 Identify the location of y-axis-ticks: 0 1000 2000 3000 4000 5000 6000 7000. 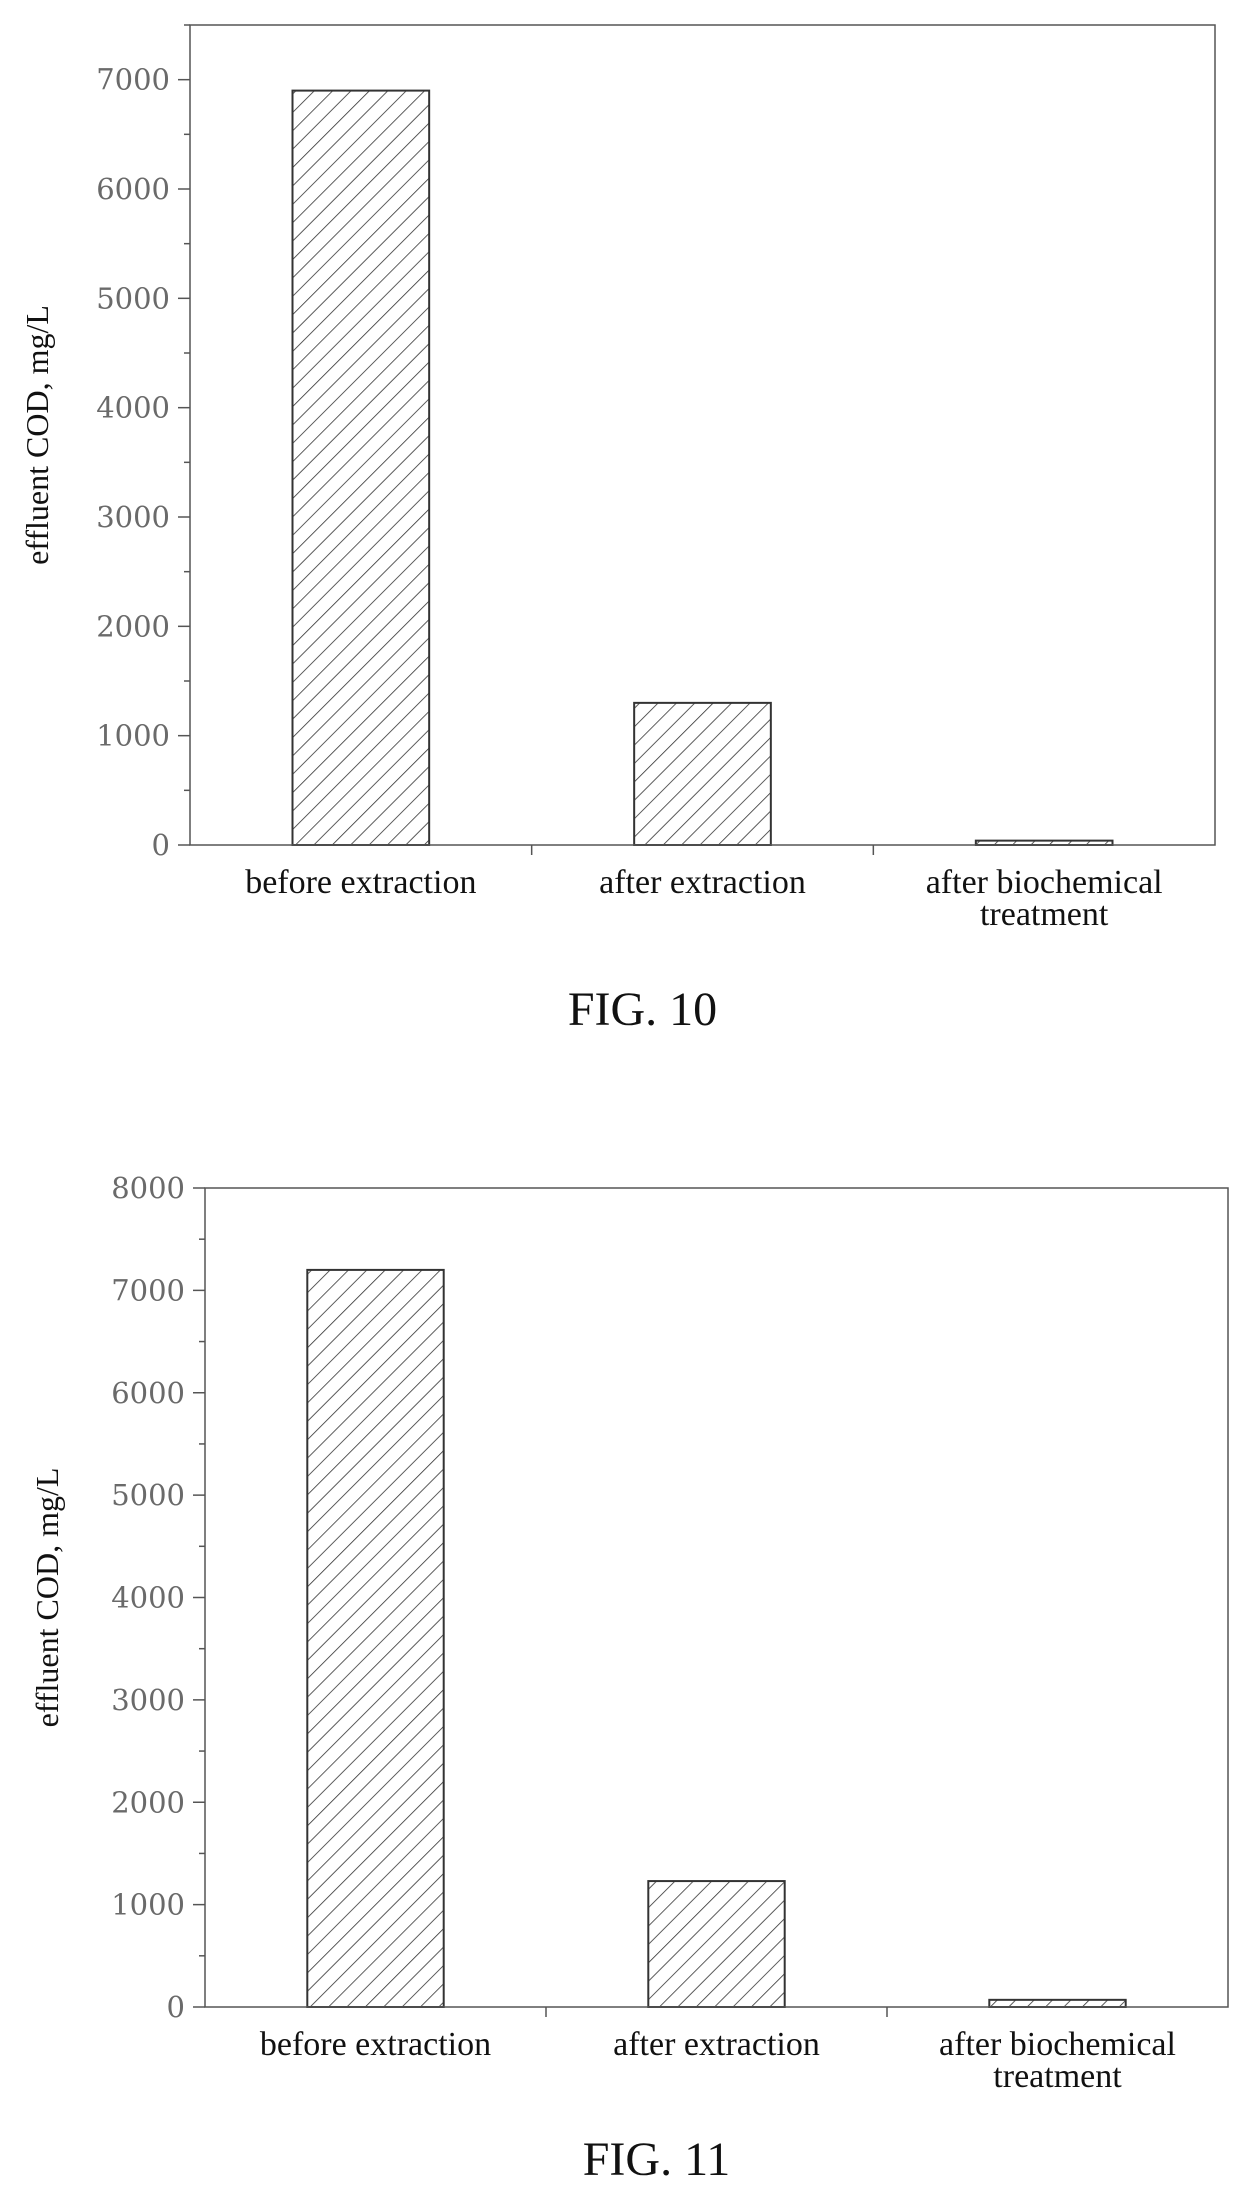
(143, 443).